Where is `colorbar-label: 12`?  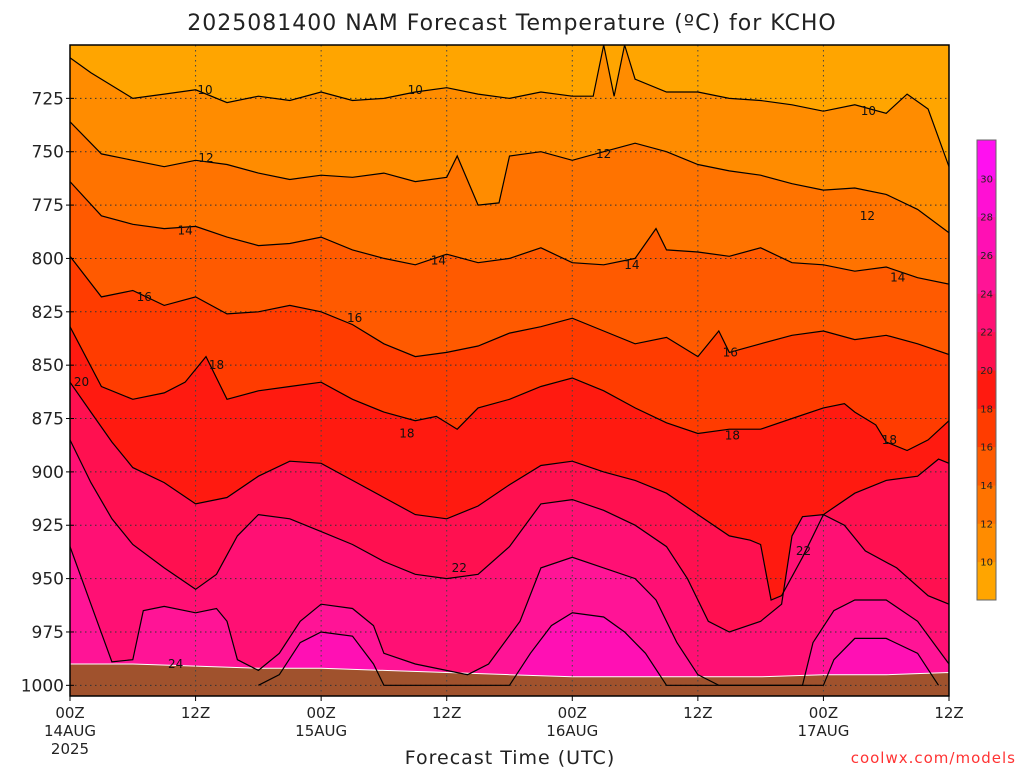 colorbar-label: 12 is located at coordinates (986, 524).